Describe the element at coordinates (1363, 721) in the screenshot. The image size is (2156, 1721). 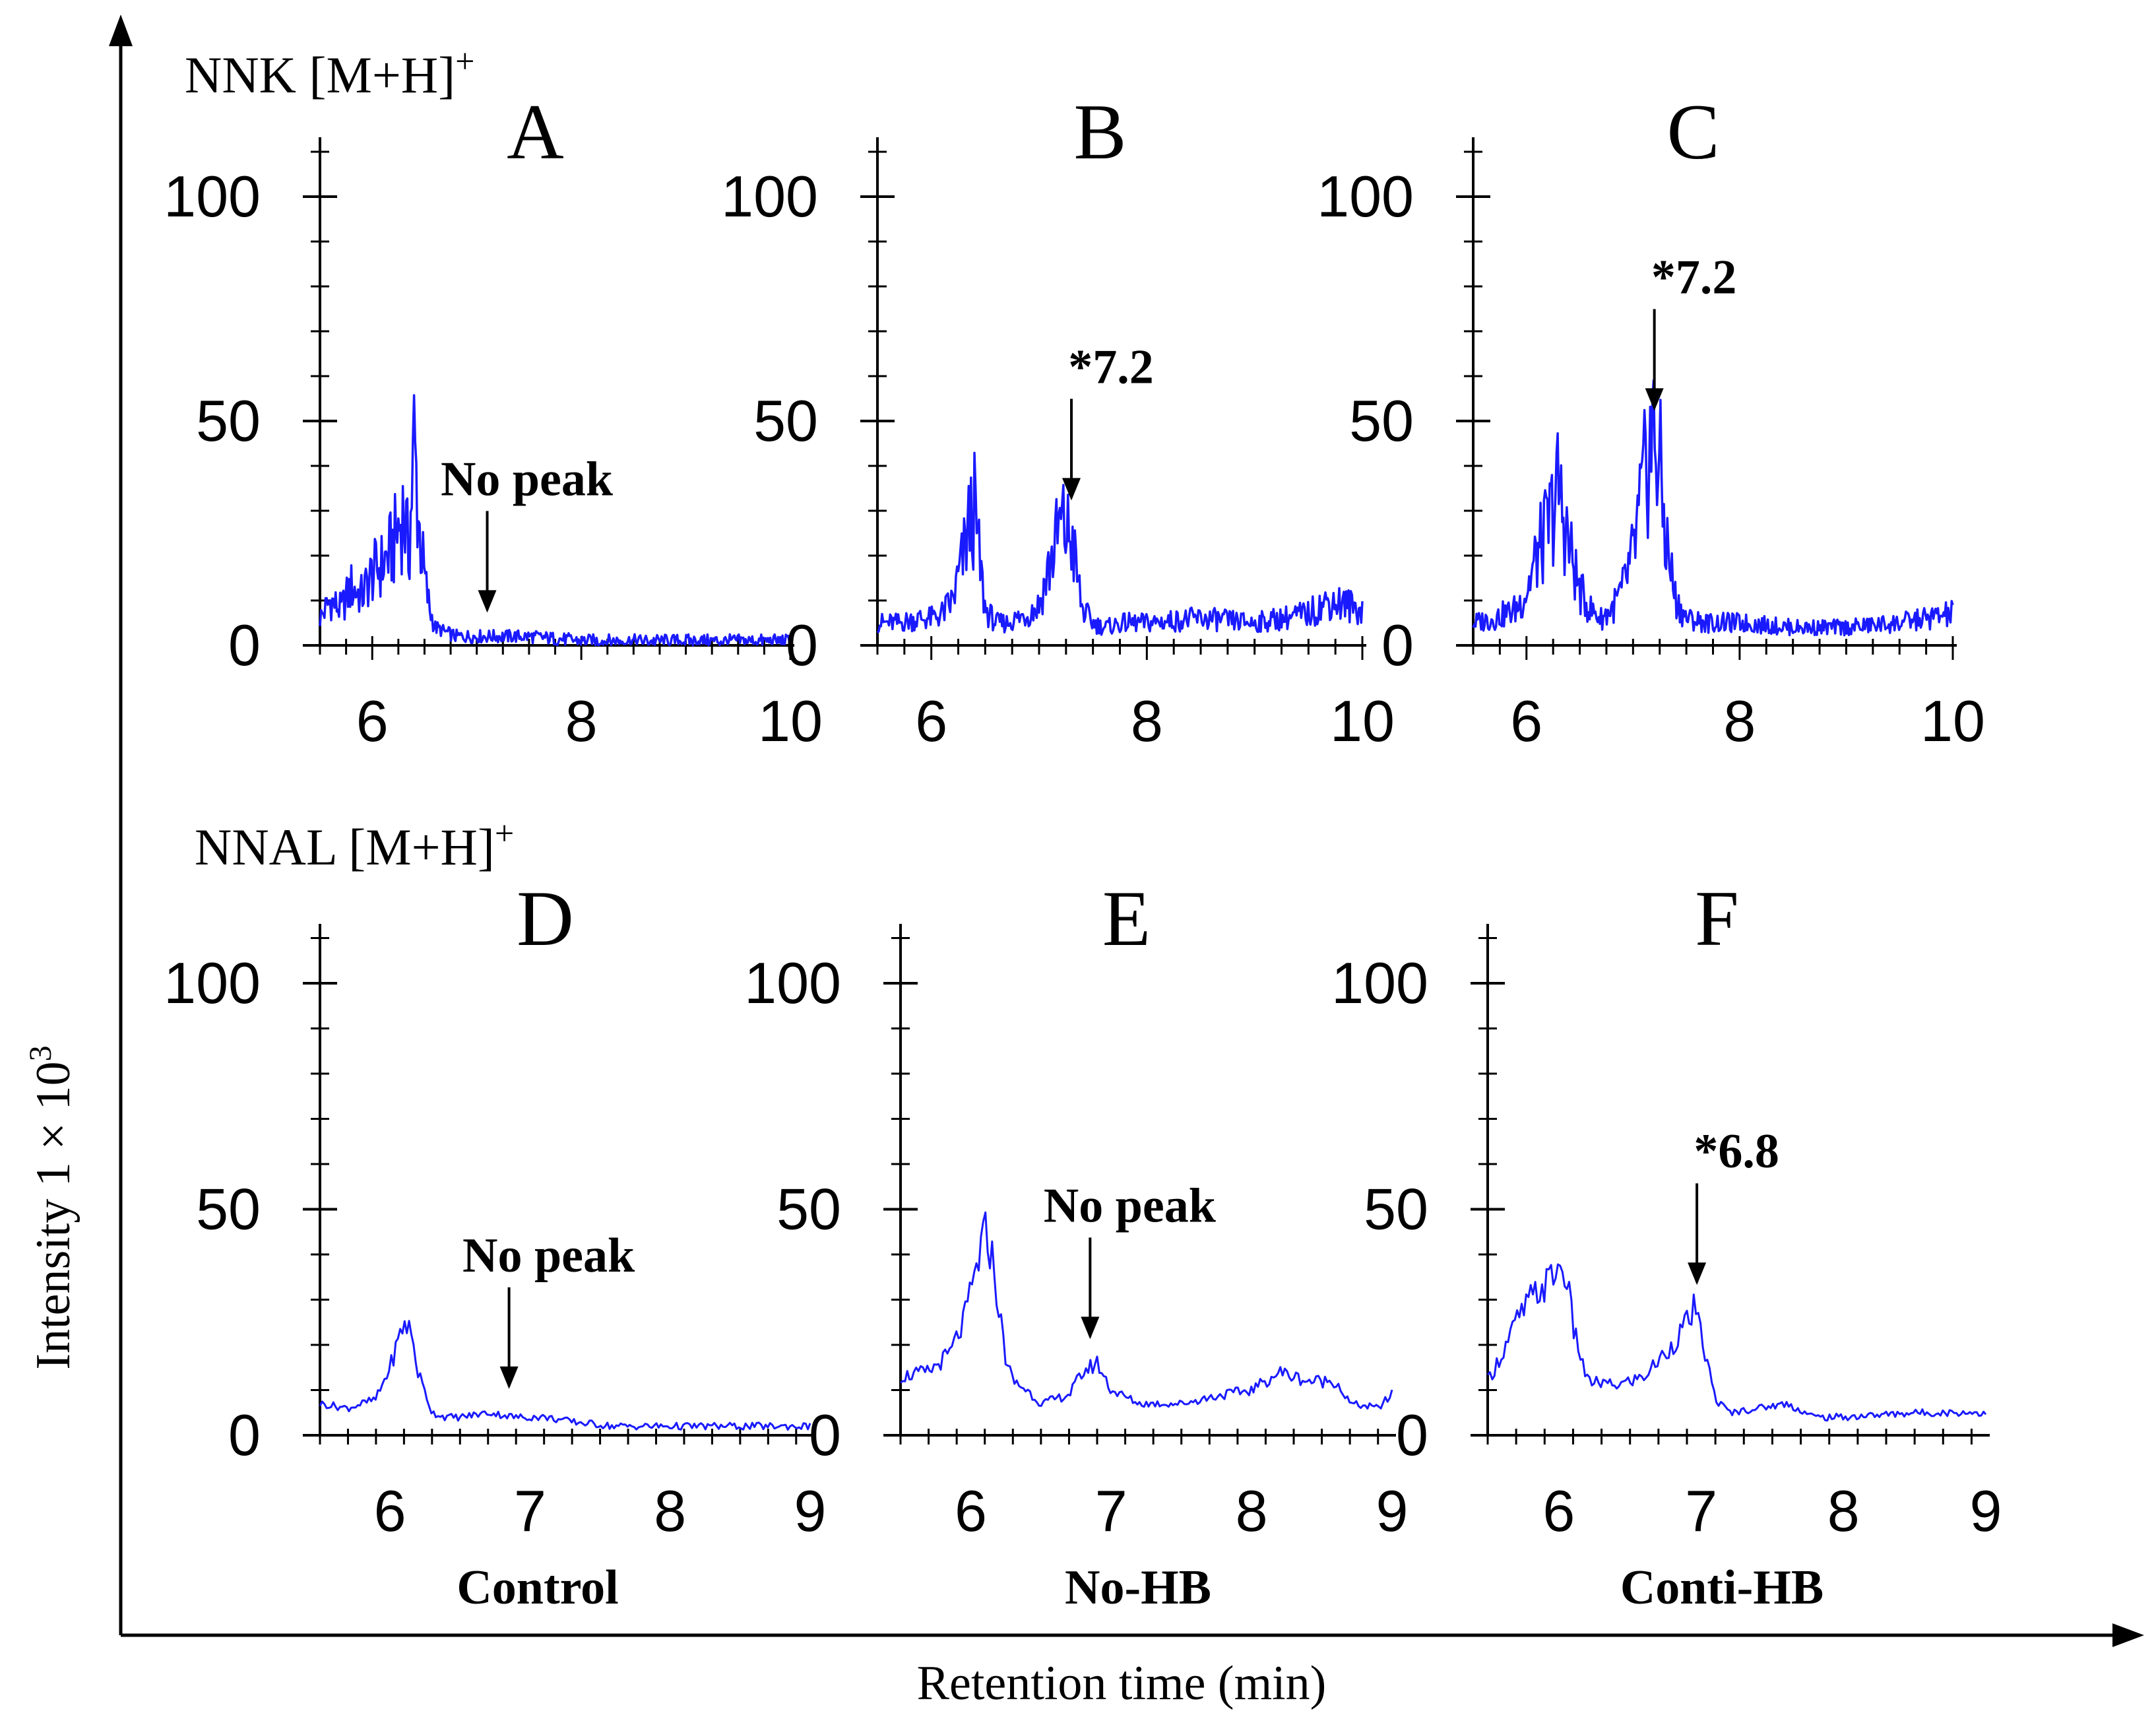
I see `panel-B-x-tick-label: 10` at that location.